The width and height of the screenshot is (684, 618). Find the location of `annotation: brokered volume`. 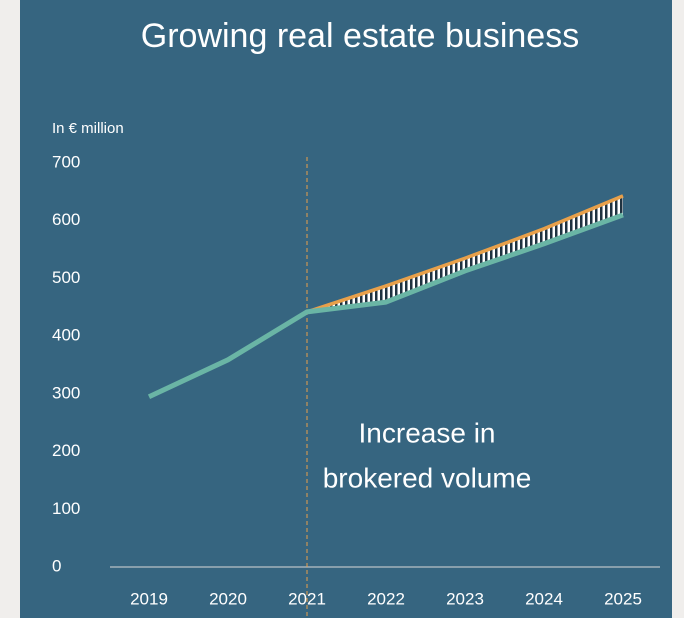

annotation: brokered volume is located at coordinates (427, 477).